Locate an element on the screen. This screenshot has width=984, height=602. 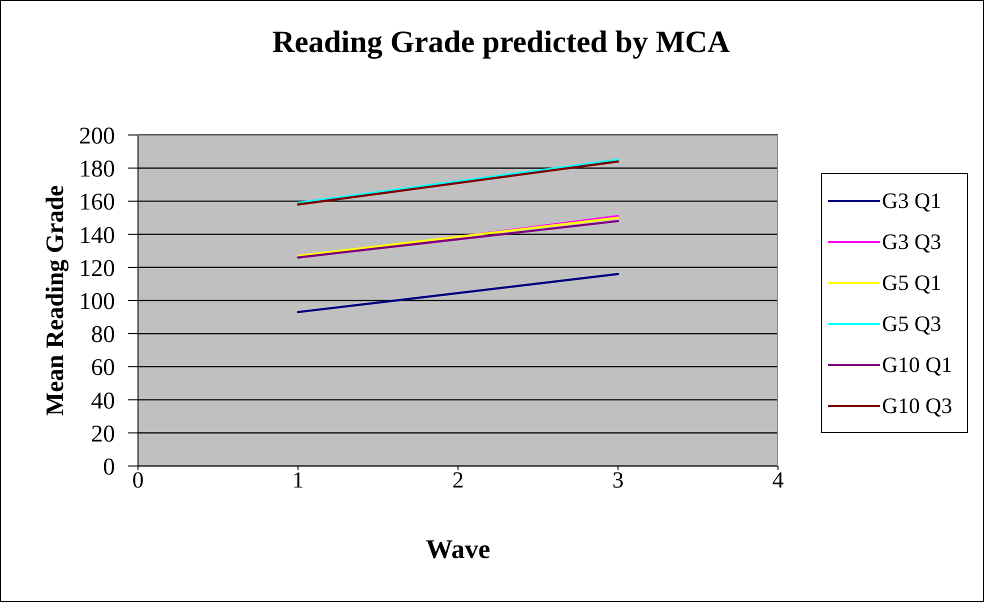
y-tick-label: 180 is located at coordinates (97, 169).